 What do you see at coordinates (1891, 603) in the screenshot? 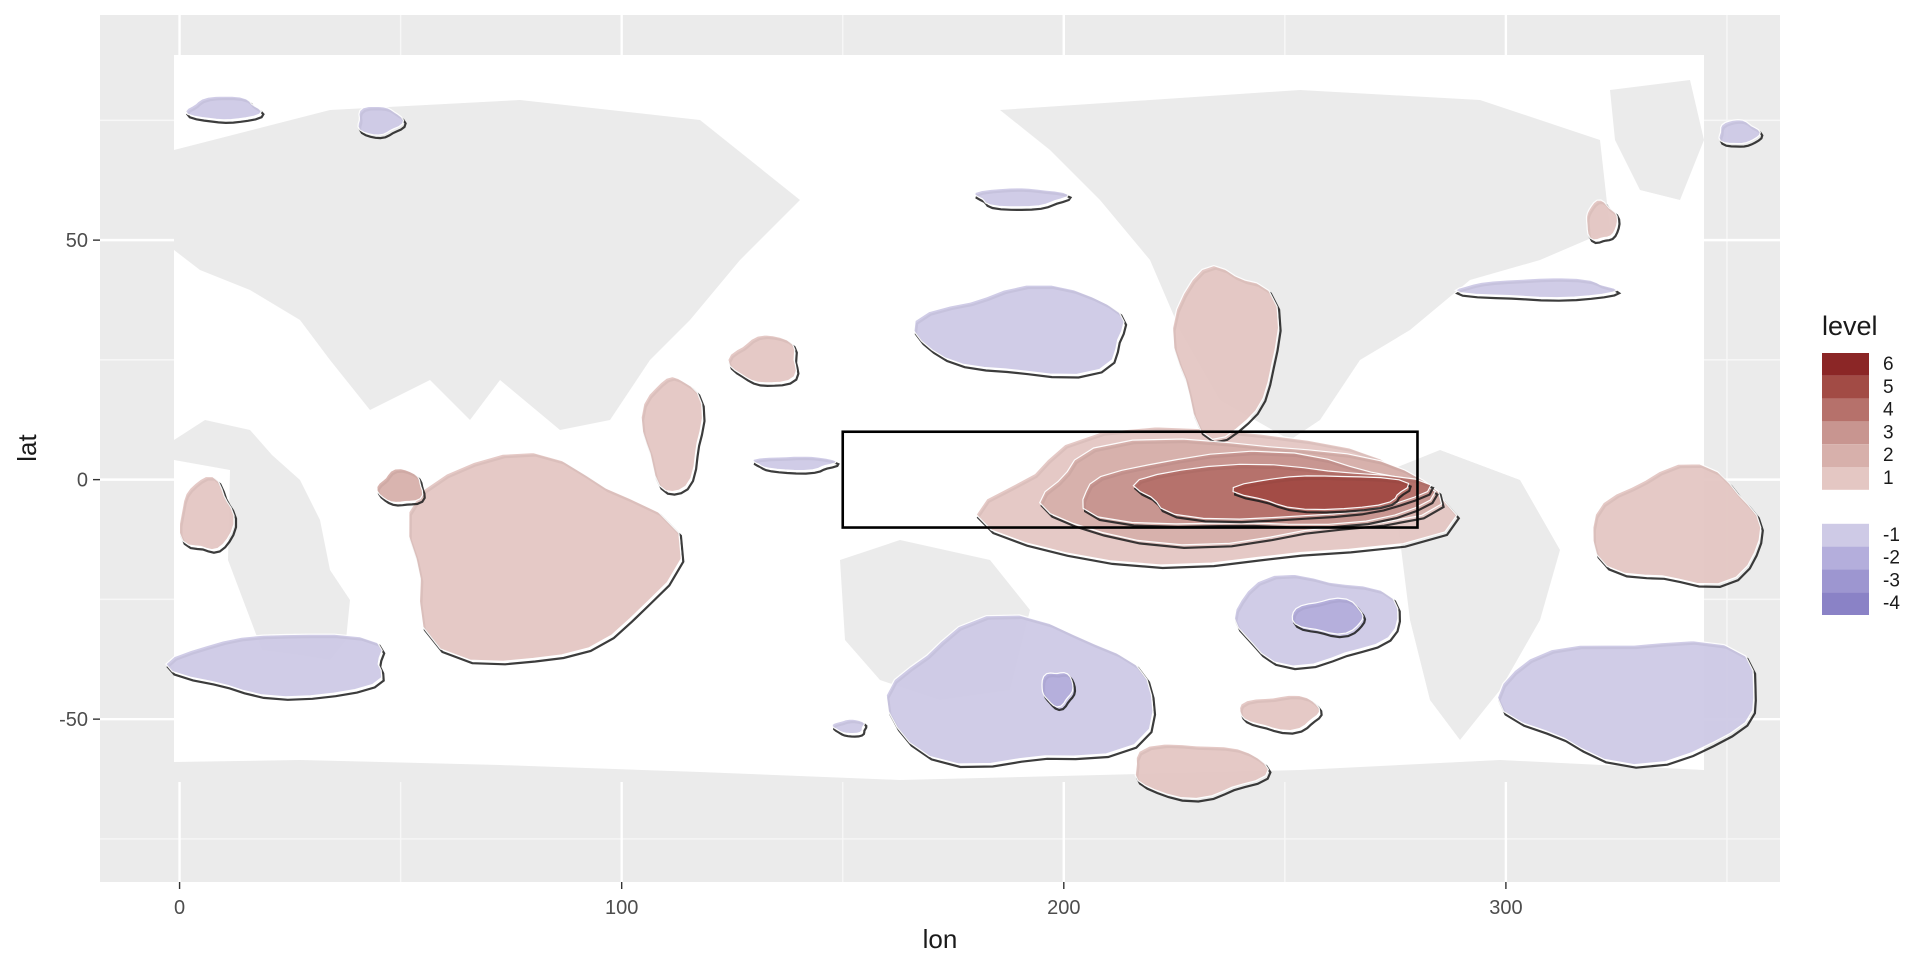
I see `legend-label: -4` at bounding box center [1891, 603].